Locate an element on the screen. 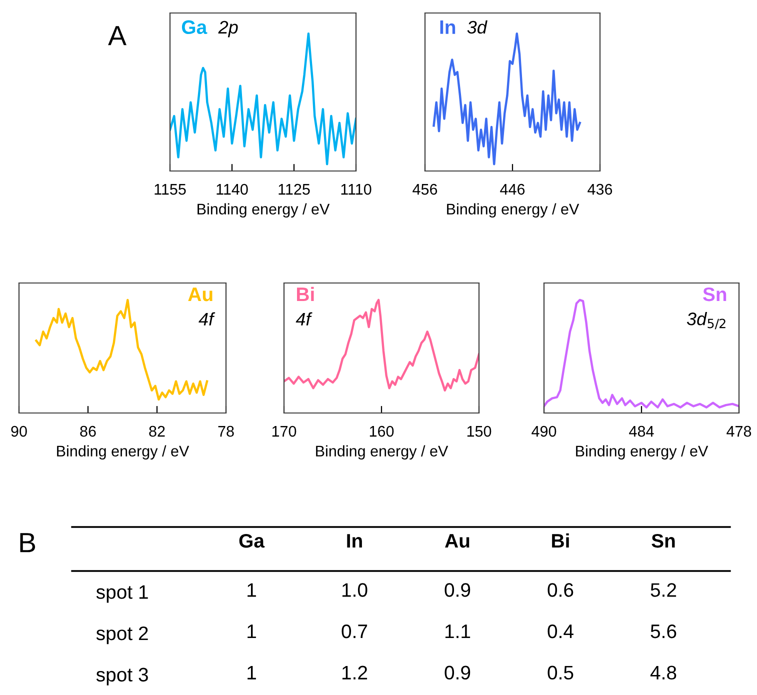 This screenshot has width=757, height=695. x-tick-label: 90 is located at coordinates (19, 431).